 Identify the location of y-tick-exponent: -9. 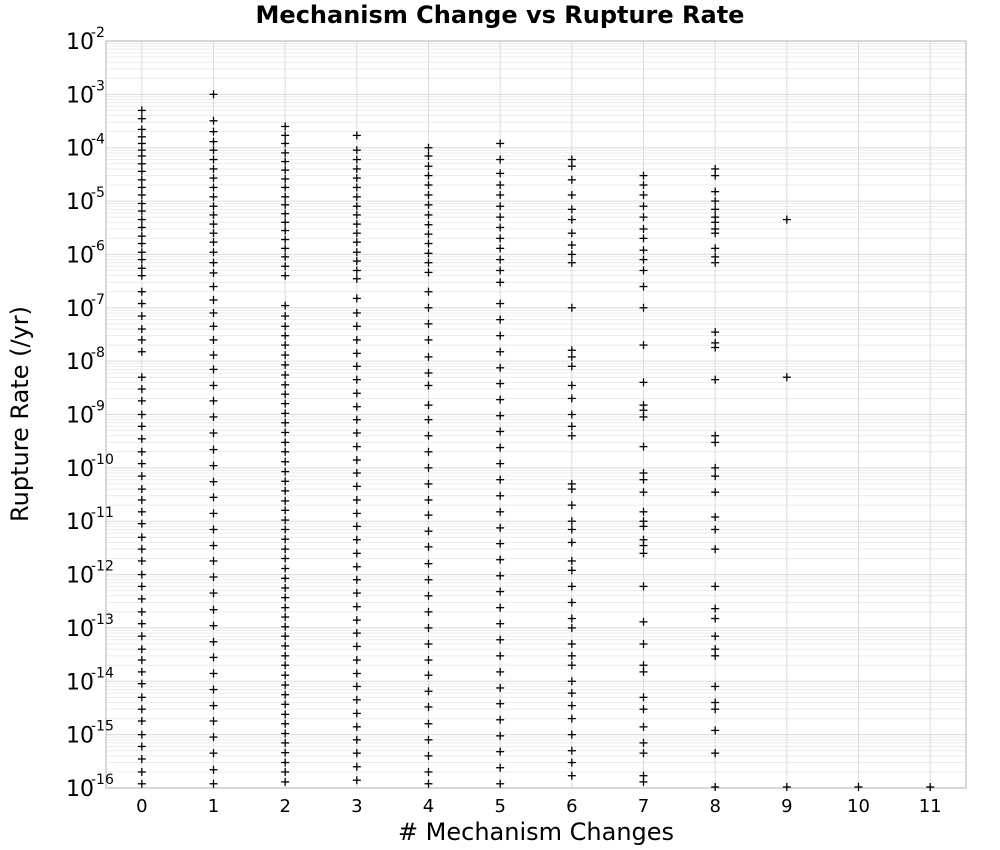
(98, 407).